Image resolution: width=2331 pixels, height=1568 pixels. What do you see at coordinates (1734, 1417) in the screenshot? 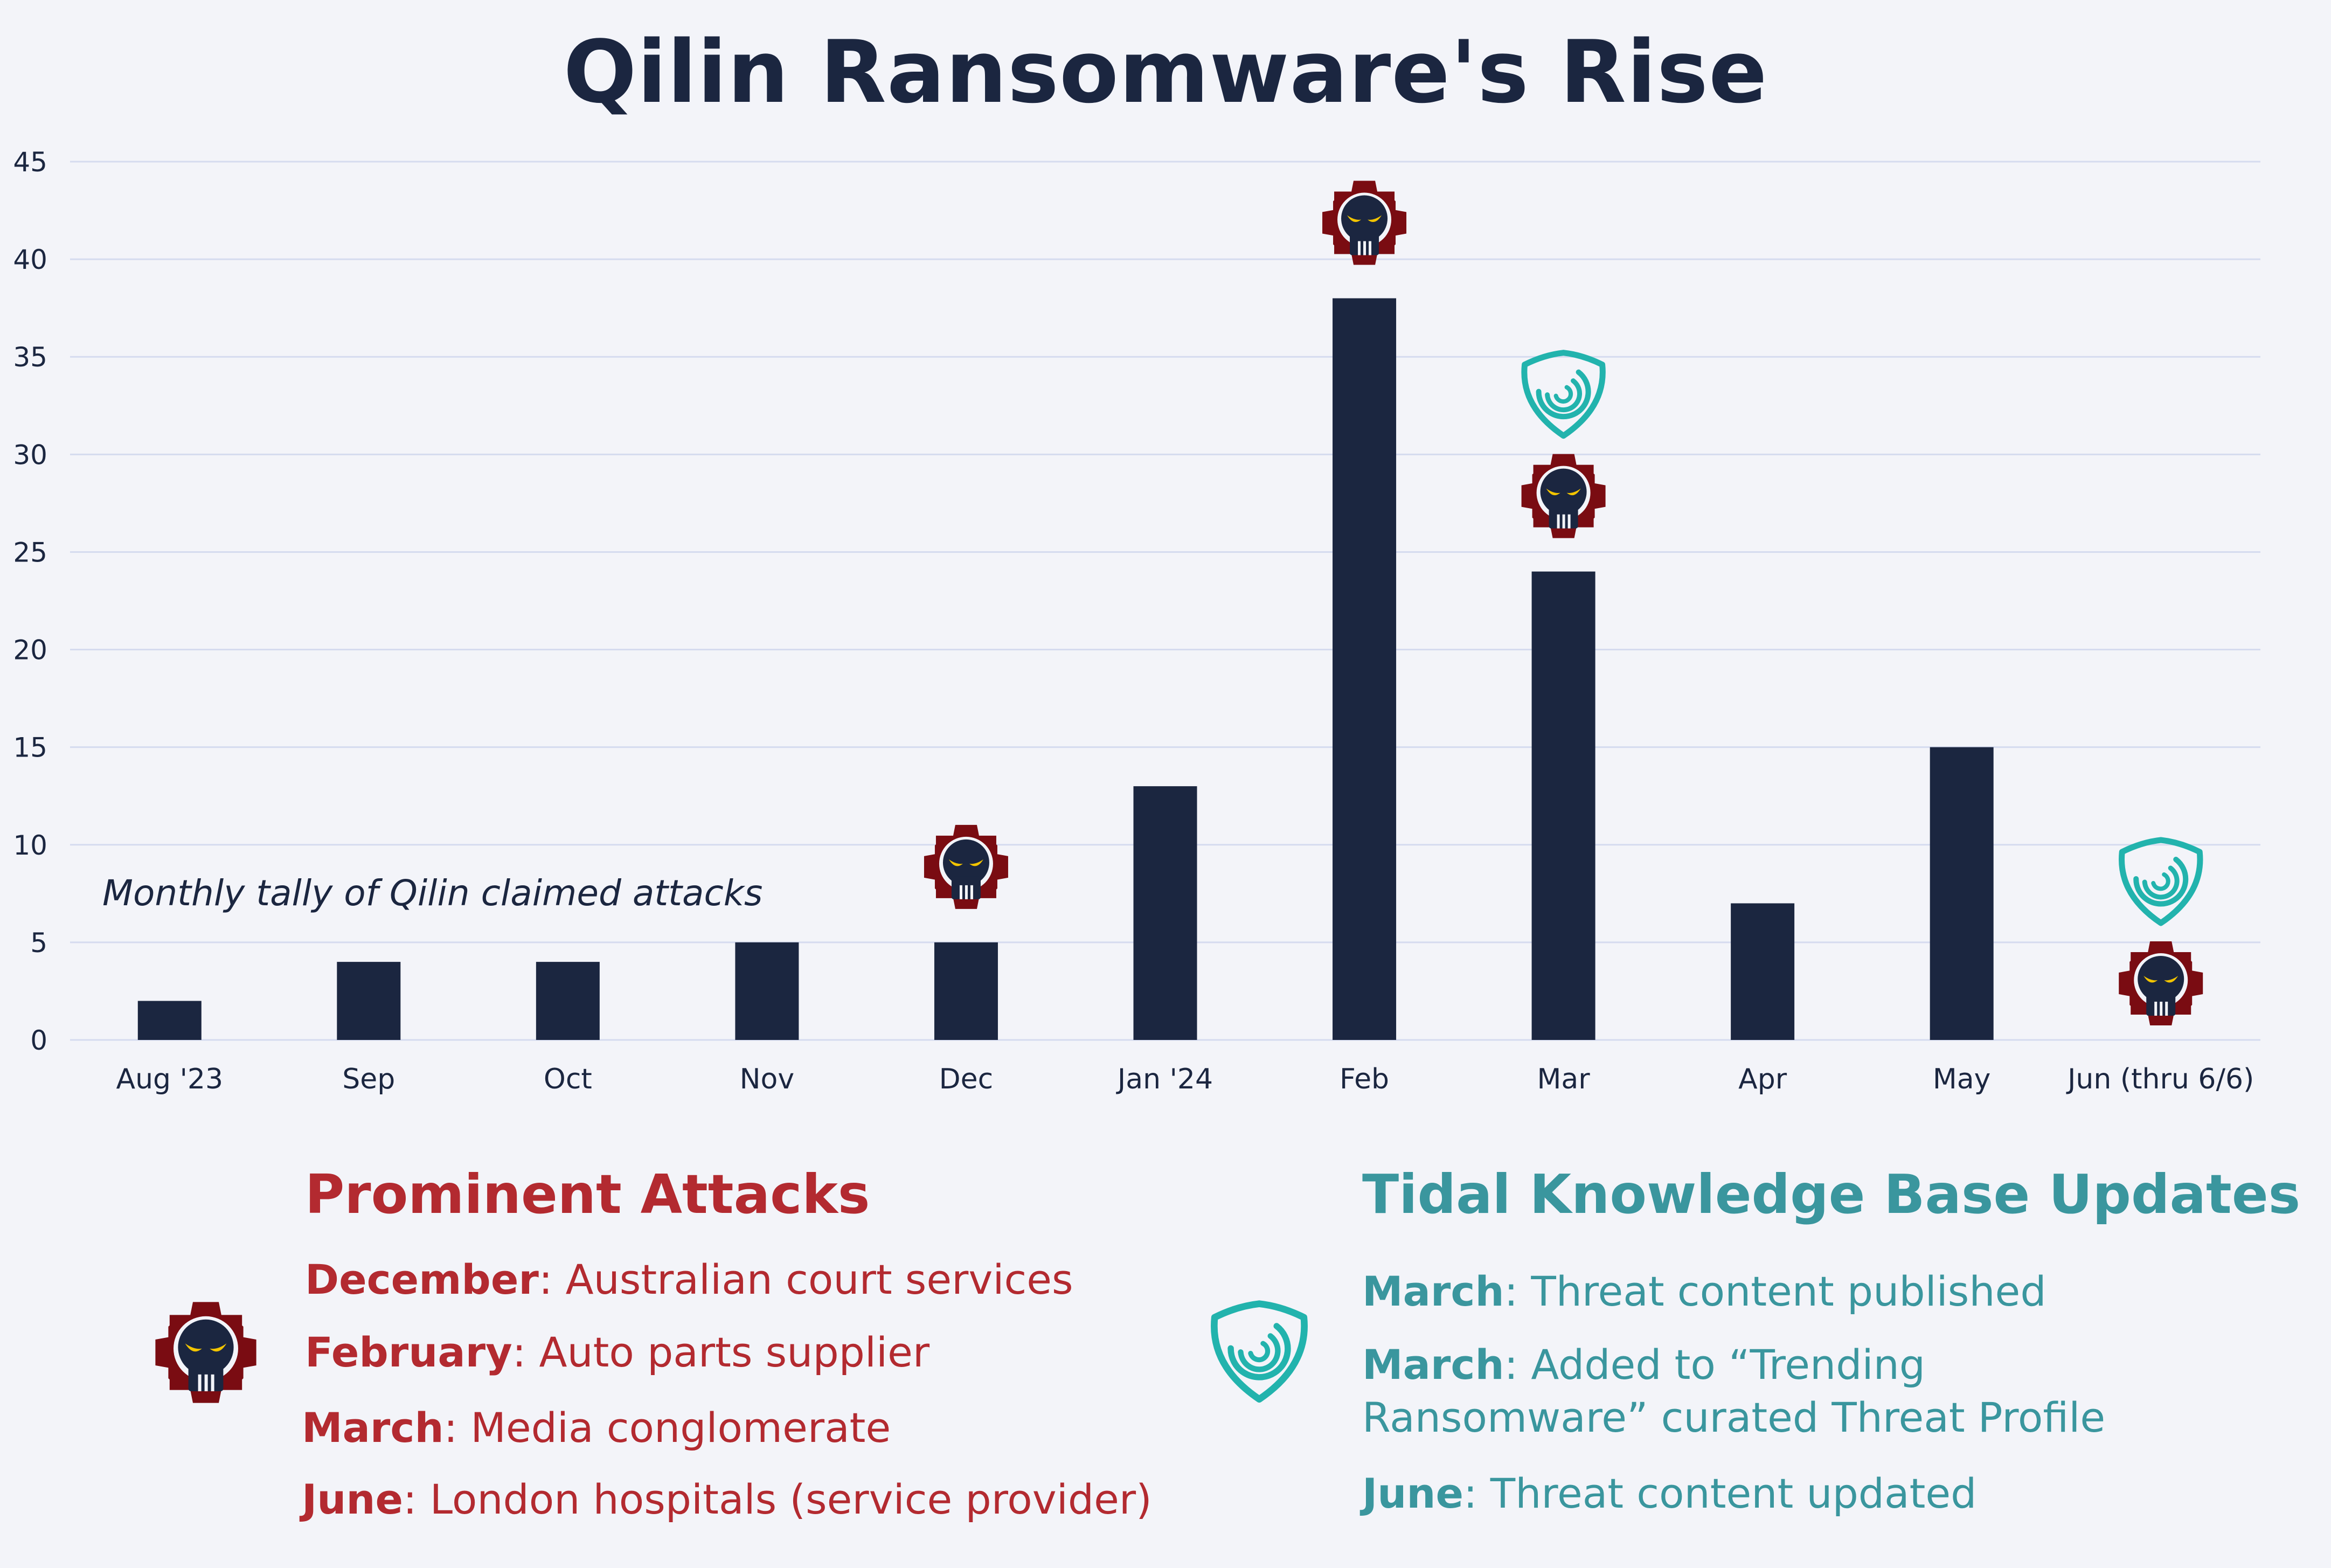
I see `legend-tidal-text: Ransomware” curated Threat Profile` at bounding box center [1734, 1417].